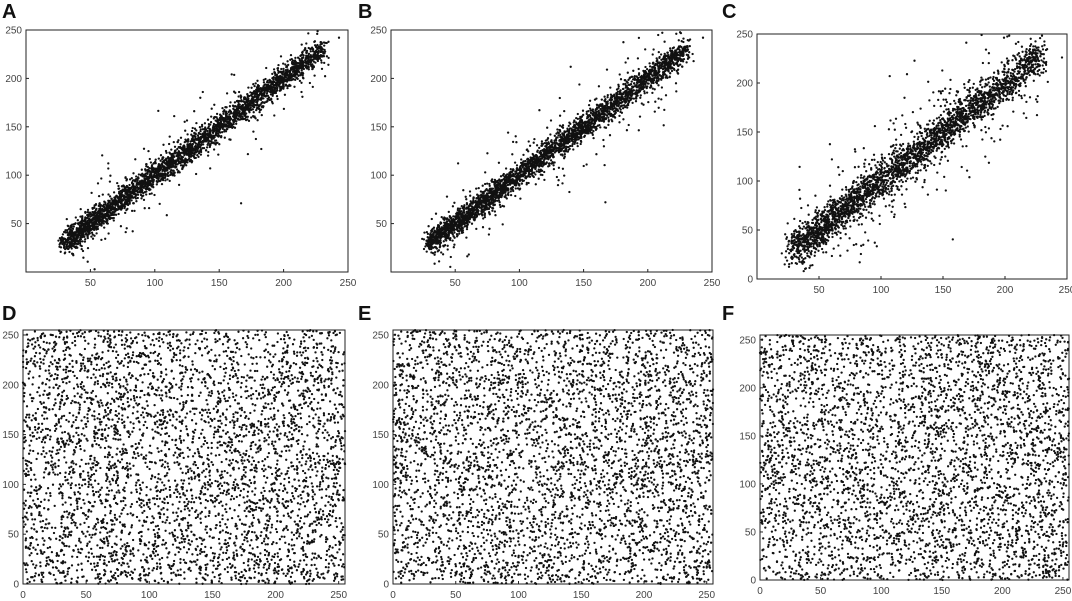  What do you see at coordinates (382, 224) in the screenshot?
I see `y-tick-label: 50` at bounding box center [382, 224].